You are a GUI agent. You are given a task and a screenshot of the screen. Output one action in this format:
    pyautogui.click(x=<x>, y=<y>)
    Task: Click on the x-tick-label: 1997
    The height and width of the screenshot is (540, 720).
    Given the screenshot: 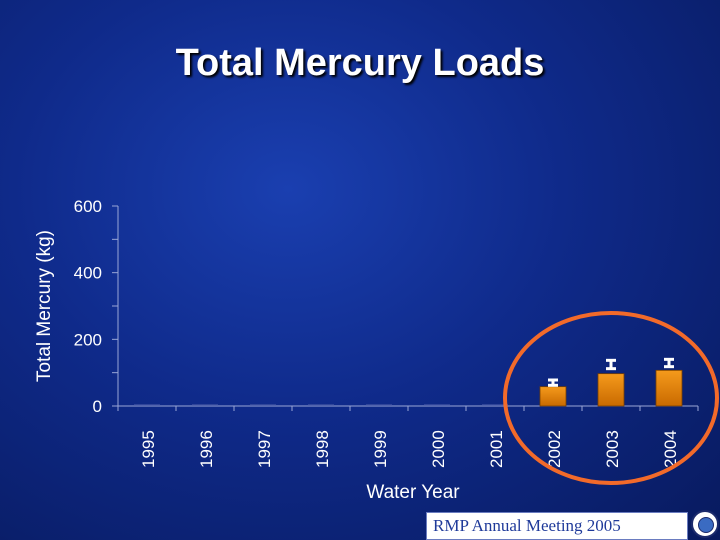 What is the action you would take?
    pyautogui.click(x=264, y=449)
    